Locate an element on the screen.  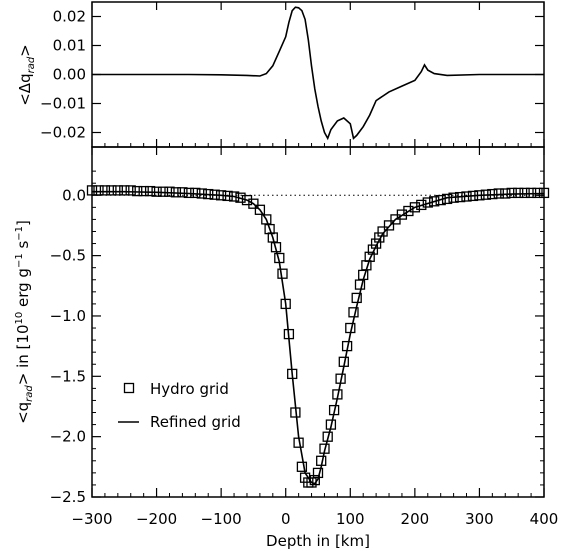
legend-label-refined-grid: Refined grid is located at coordinates (195, 422).